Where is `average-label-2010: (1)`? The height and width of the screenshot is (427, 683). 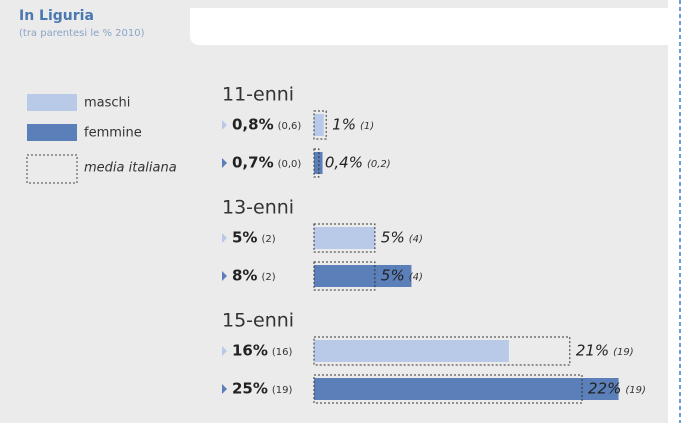
average-label-2010: (1) is located at coordinates (367, 126).